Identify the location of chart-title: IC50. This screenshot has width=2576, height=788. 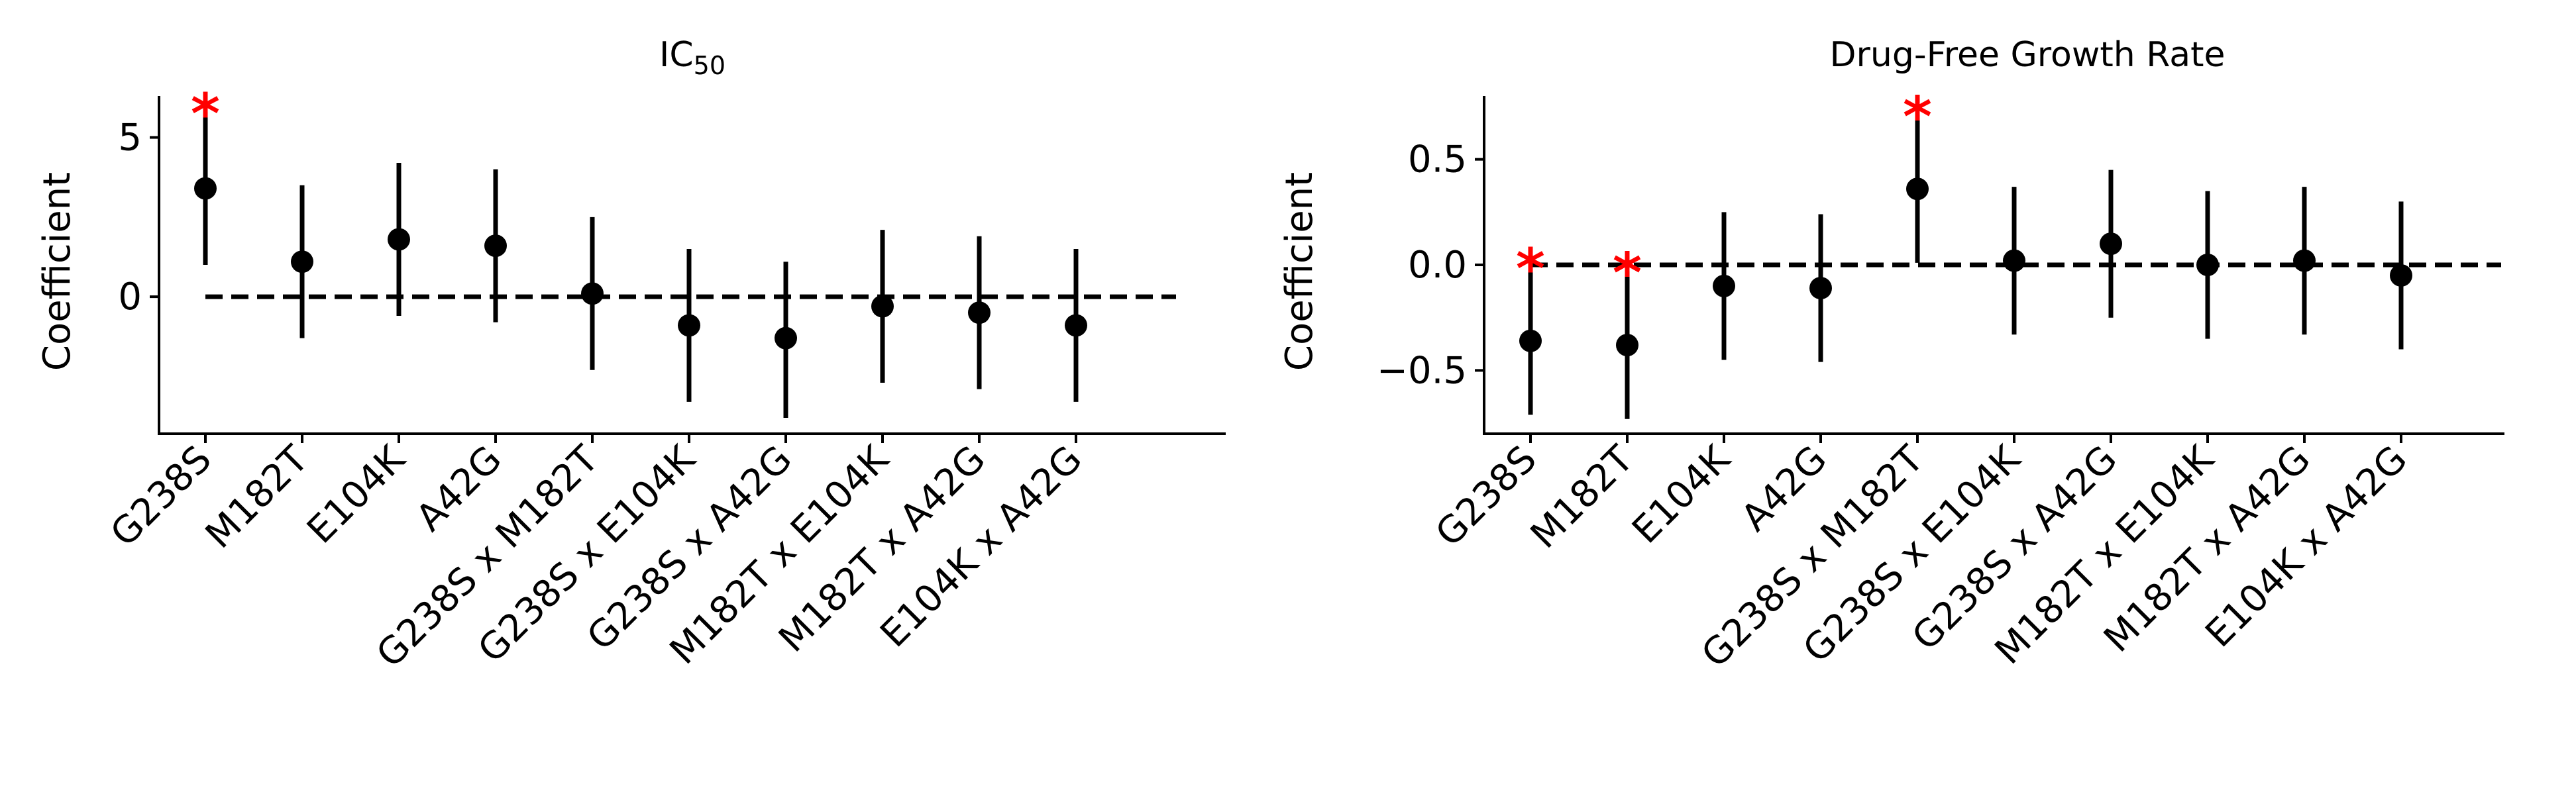
(692, 57).